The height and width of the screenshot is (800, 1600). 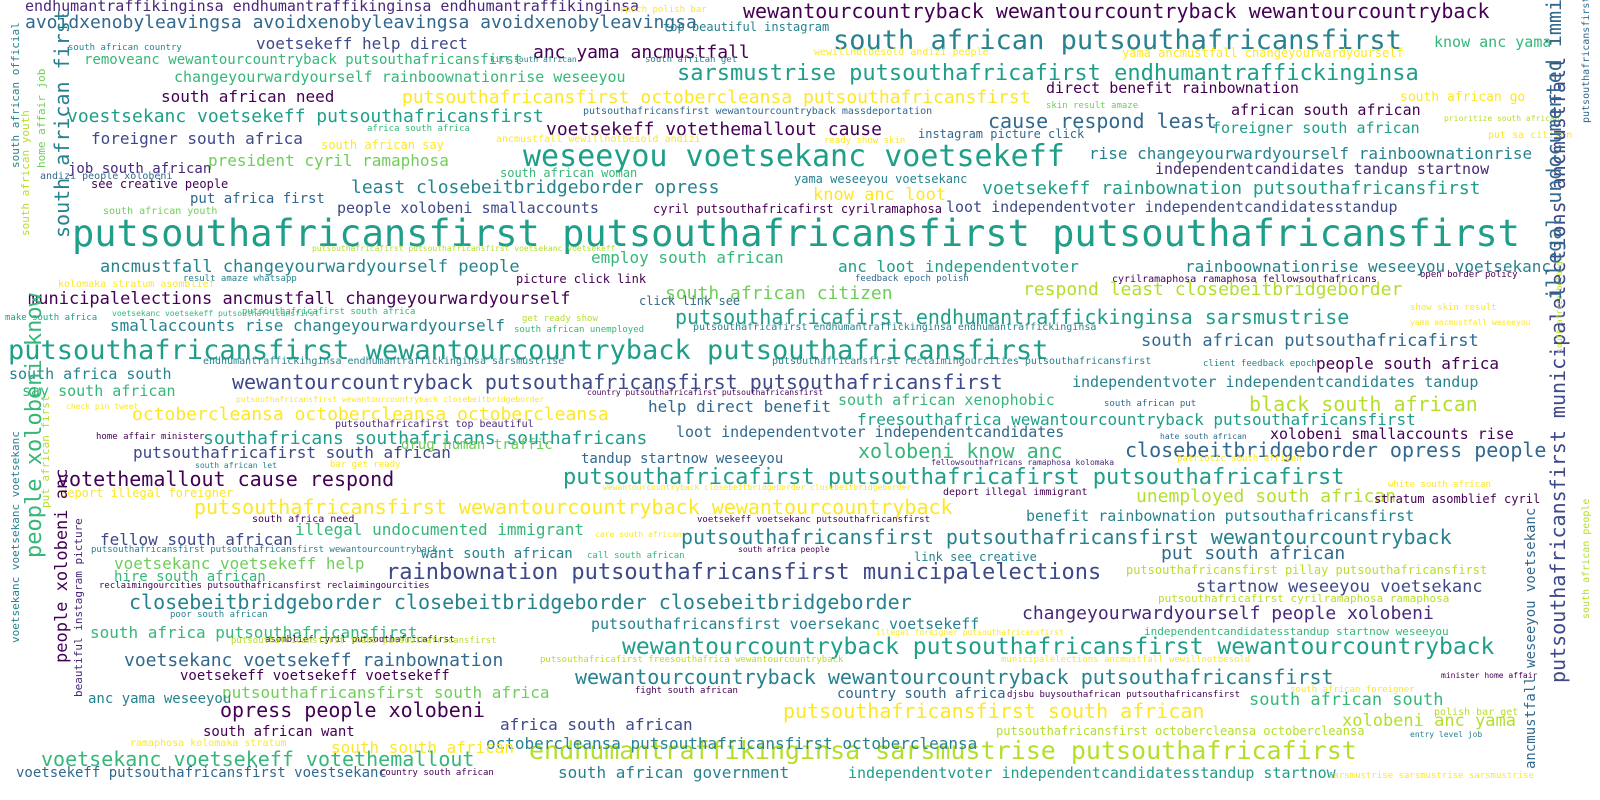 What do you see at coordinates (1493, 42) in the screenshot?
I see `cloud-word: know anc yama` at bounding box center [1493, 42].